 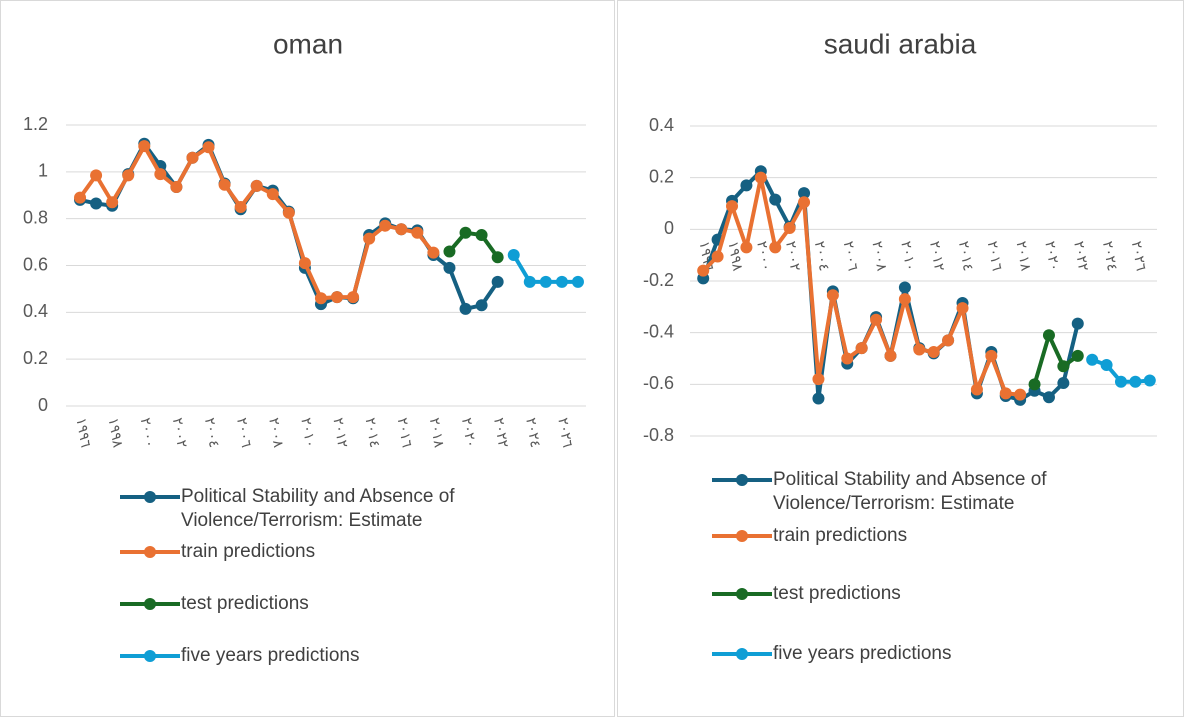 What do you see at coordinates (966, 256) in the screenshot?
I see `x-tick-label: ٢٠١٤` at bounding box center [966, 256].